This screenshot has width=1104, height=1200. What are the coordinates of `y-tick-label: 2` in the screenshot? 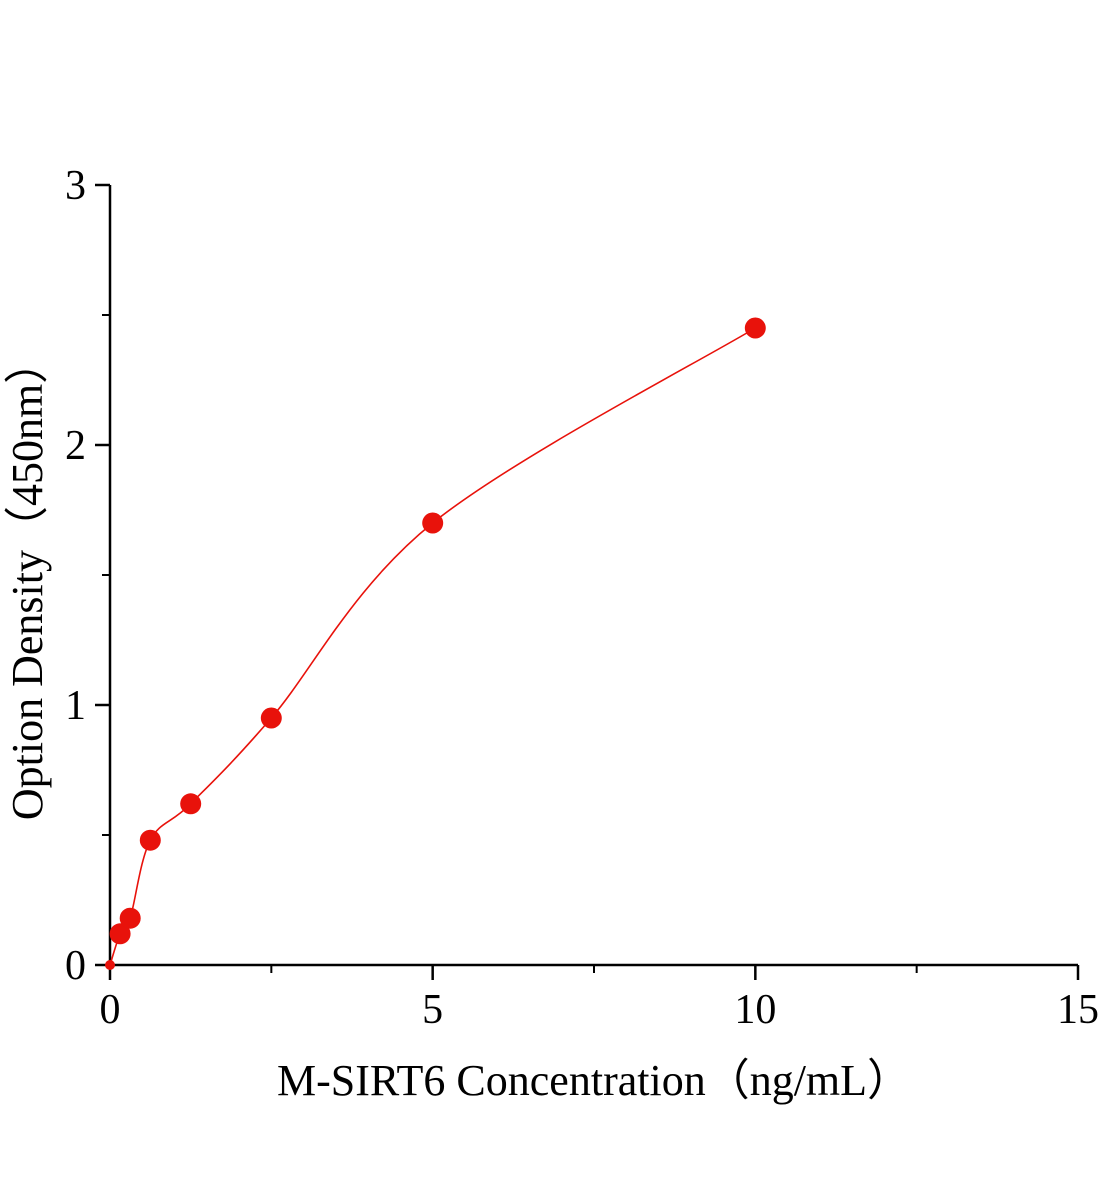 It's located at (75, 446).